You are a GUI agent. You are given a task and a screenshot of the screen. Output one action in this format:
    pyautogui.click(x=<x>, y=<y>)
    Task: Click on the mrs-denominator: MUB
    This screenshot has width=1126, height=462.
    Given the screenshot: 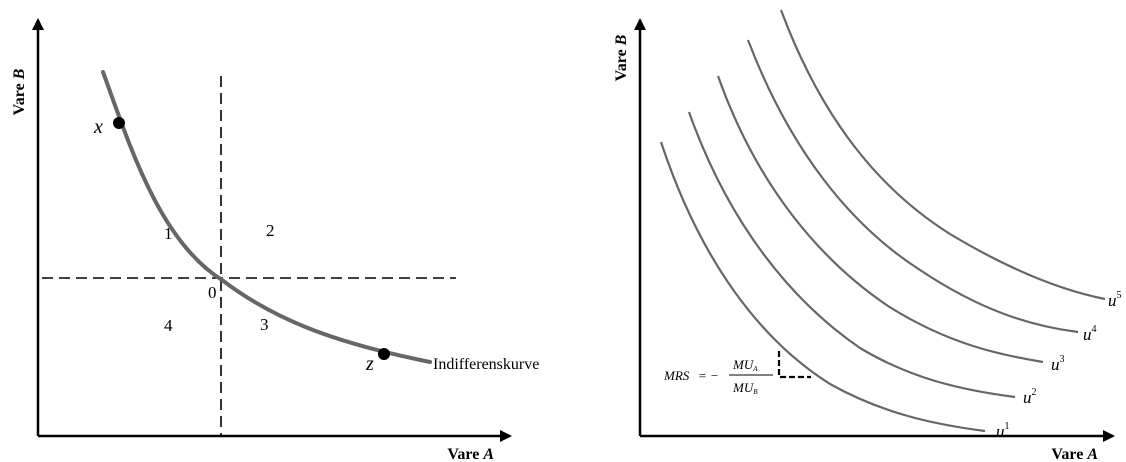 What is the action you would take?
    pyautogui.click(x=745, y=388)
    